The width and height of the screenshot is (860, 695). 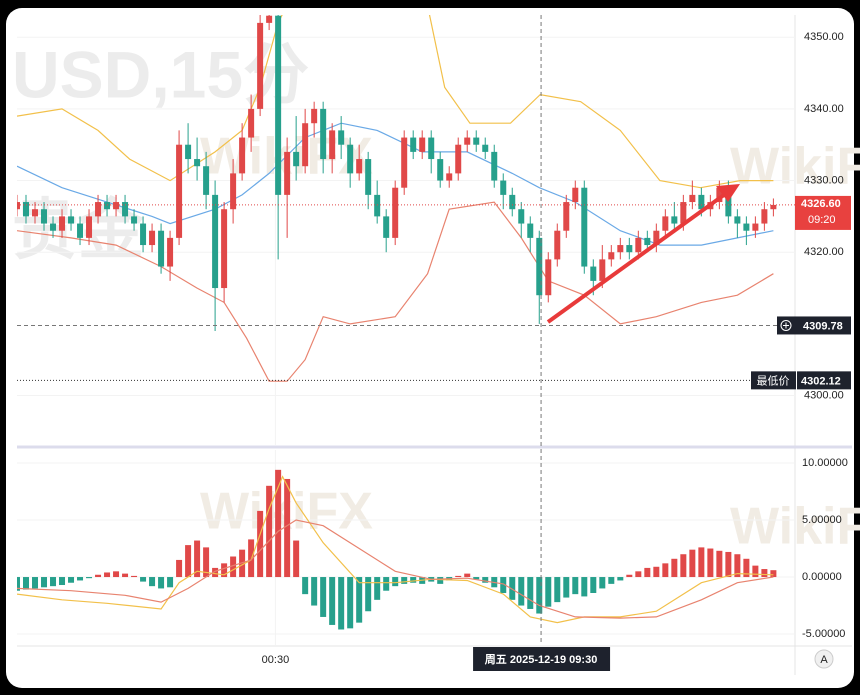 I want to click on macd-tick-label: 10.00000, so click(x=825, y=463).